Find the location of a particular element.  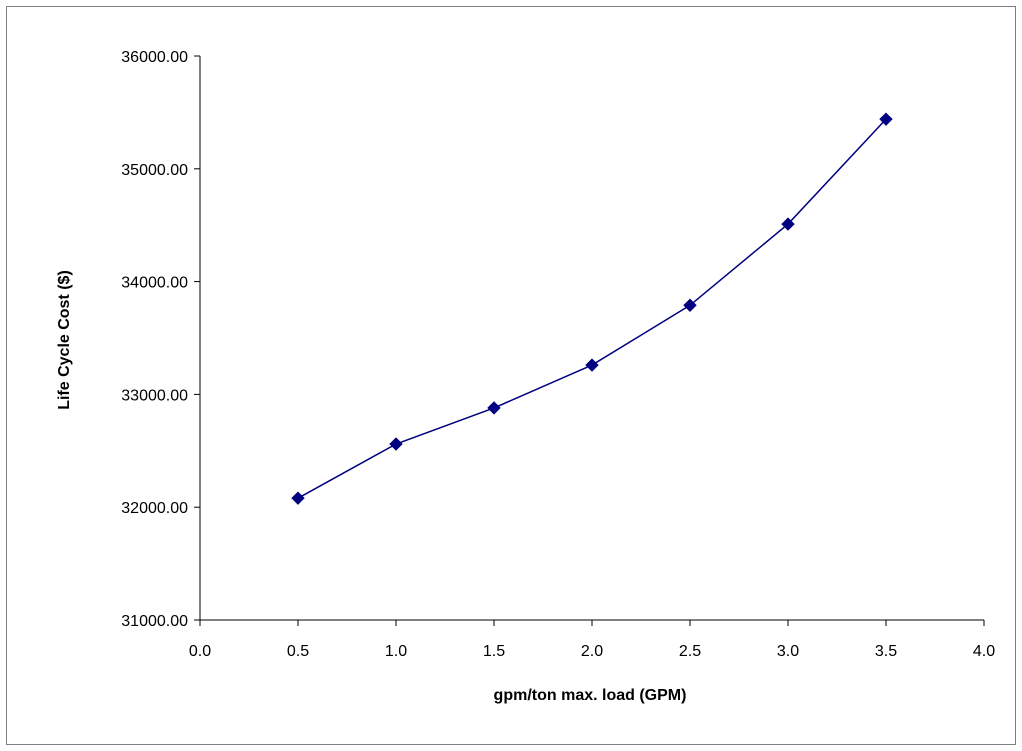

y-tick-label: 32000.00 is located at coordinates (154, 508).